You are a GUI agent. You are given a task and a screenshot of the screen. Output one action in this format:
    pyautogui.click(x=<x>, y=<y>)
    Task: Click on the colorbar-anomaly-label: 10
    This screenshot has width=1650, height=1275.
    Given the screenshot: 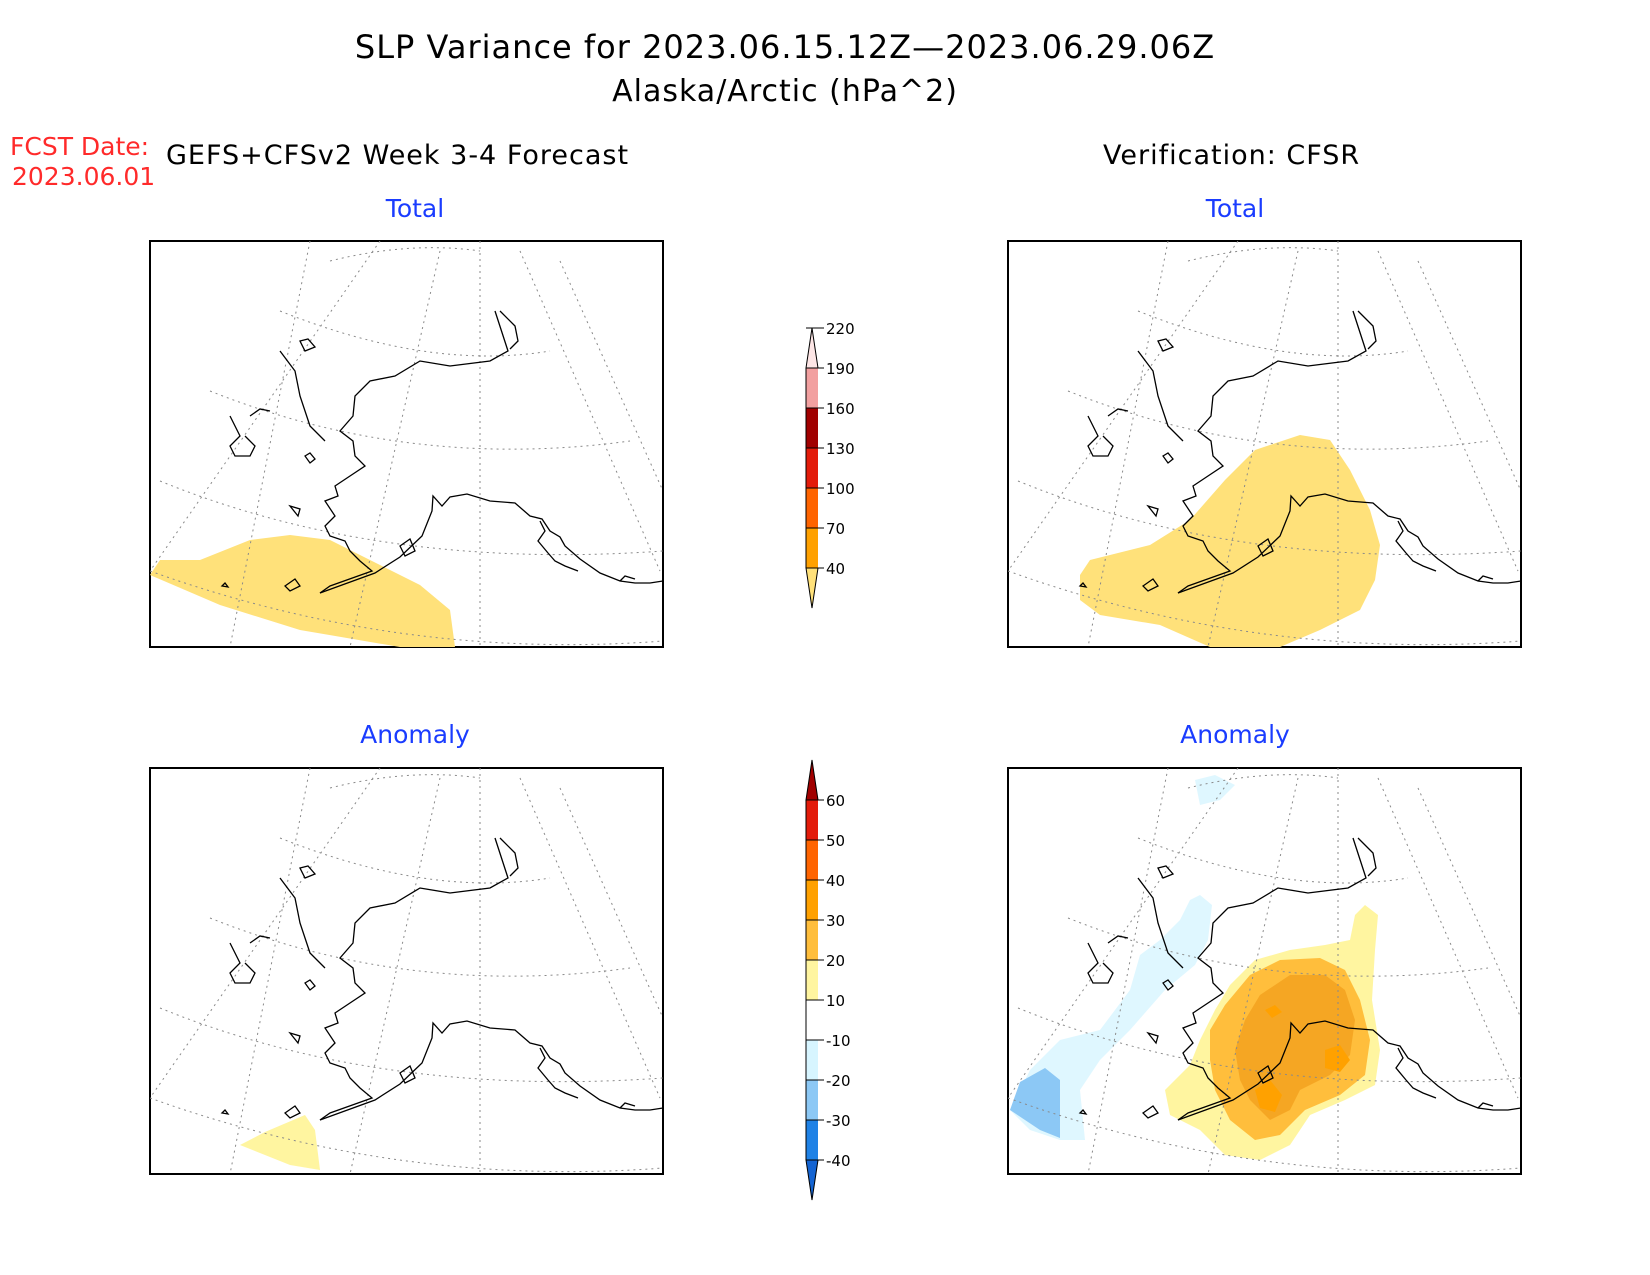 What is the action you would take?
    pyautogui.click(x=835, y=1001)
    